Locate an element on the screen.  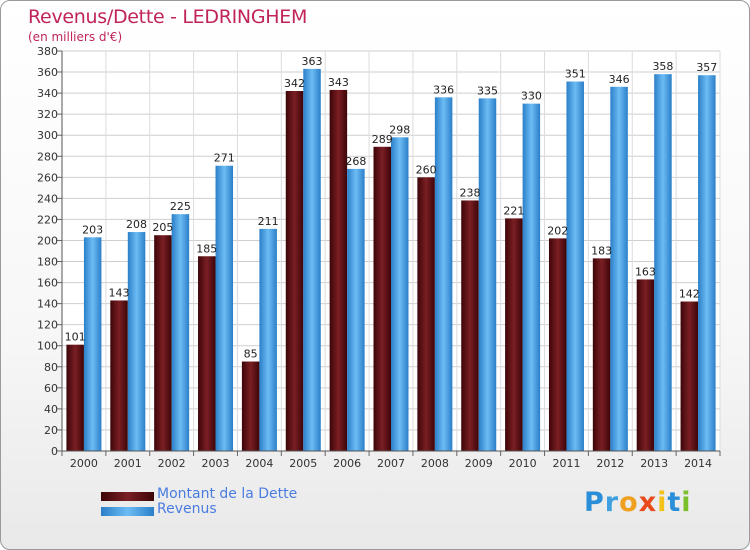
y-tick-label: 240 is located at coordinates (47, 198).